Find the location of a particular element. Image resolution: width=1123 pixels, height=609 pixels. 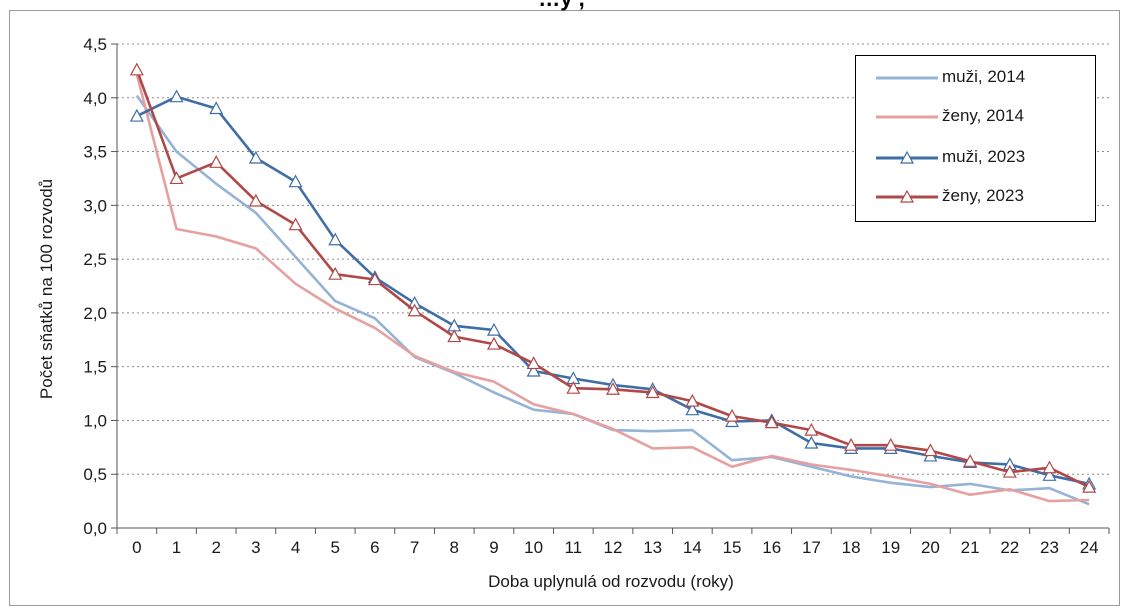

x-tick-label: 5 is located at coordinates (335, 547).